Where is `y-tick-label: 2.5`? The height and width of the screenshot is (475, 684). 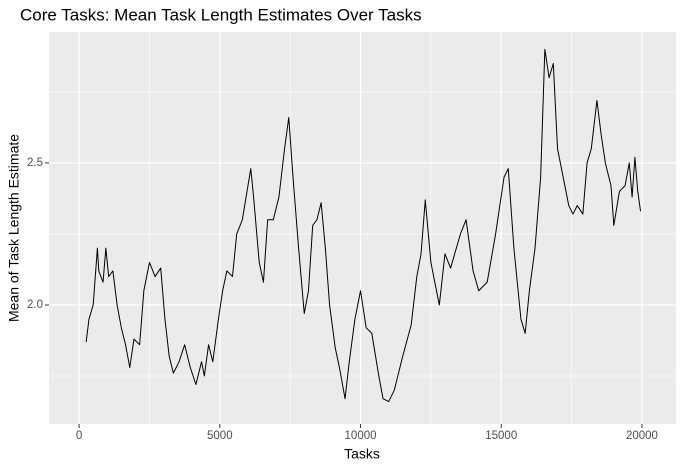
y-tick-label: 2.5 is located at coordinates (35, 163).